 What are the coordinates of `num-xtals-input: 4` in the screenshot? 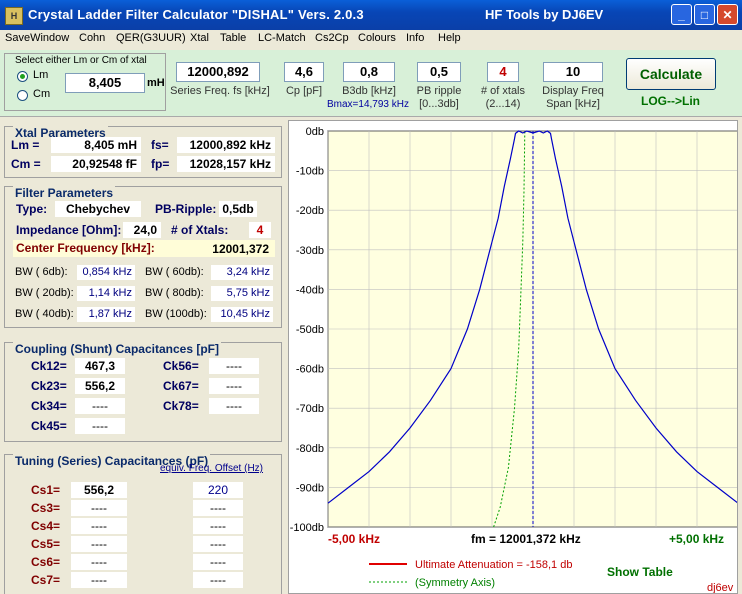 It's located at (503, 72).